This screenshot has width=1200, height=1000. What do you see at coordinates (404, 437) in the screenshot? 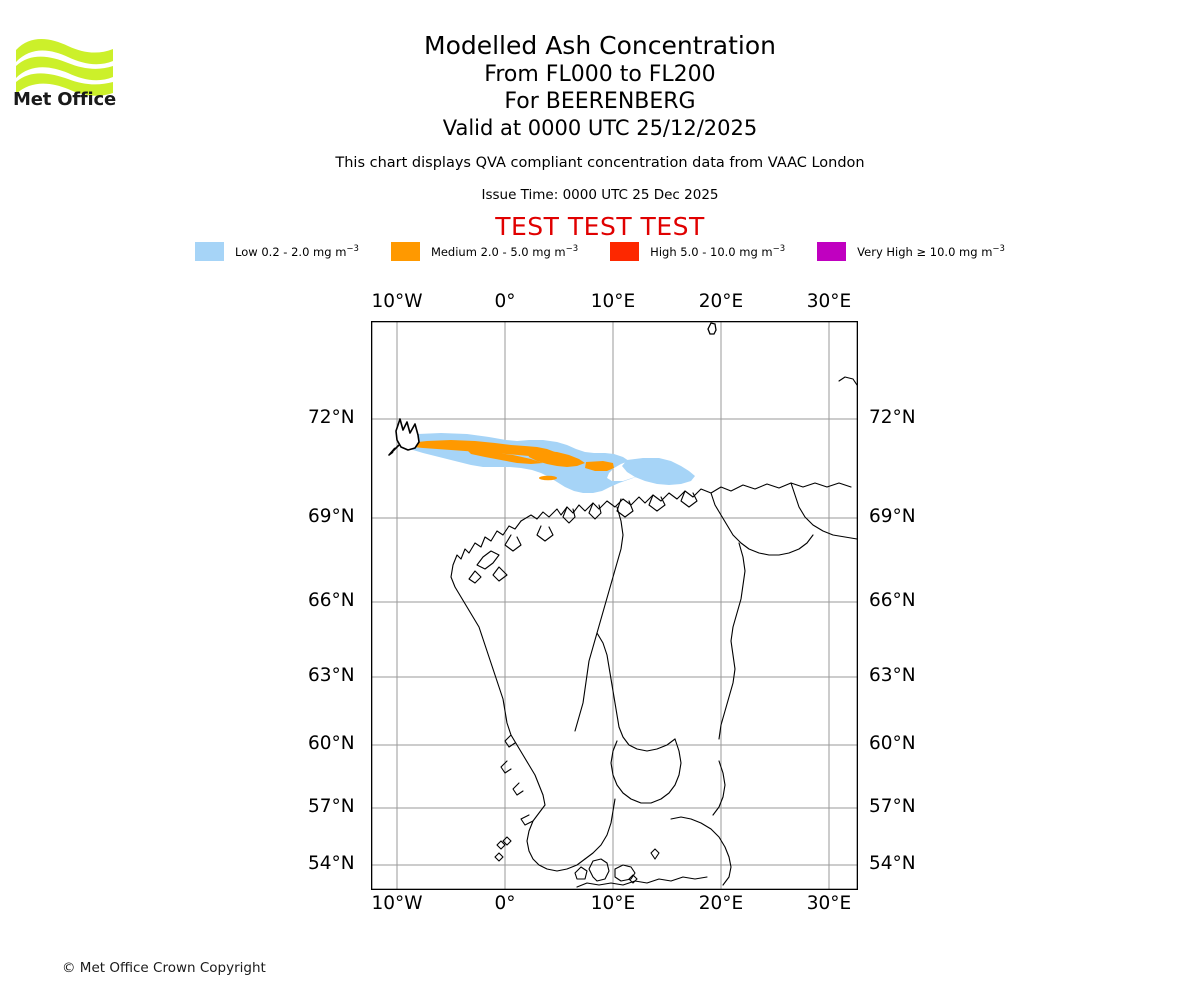
I see `jan-mayen-island` at bounding box center [404, 437].